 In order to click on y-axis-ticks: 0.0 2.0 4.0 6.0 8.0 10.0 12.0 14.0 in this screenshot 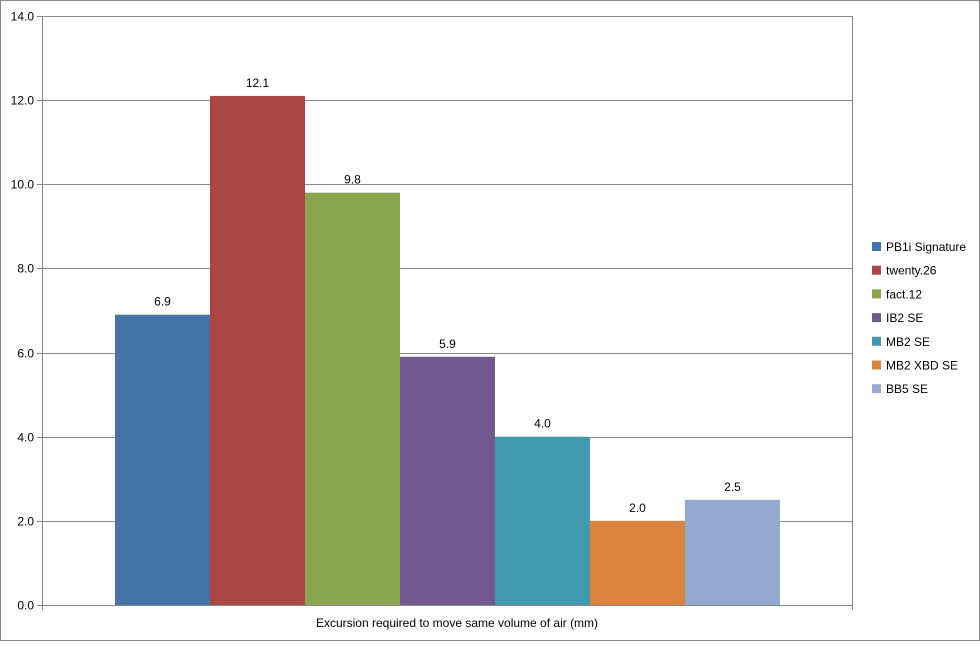, I will do `click(26, 311)`.